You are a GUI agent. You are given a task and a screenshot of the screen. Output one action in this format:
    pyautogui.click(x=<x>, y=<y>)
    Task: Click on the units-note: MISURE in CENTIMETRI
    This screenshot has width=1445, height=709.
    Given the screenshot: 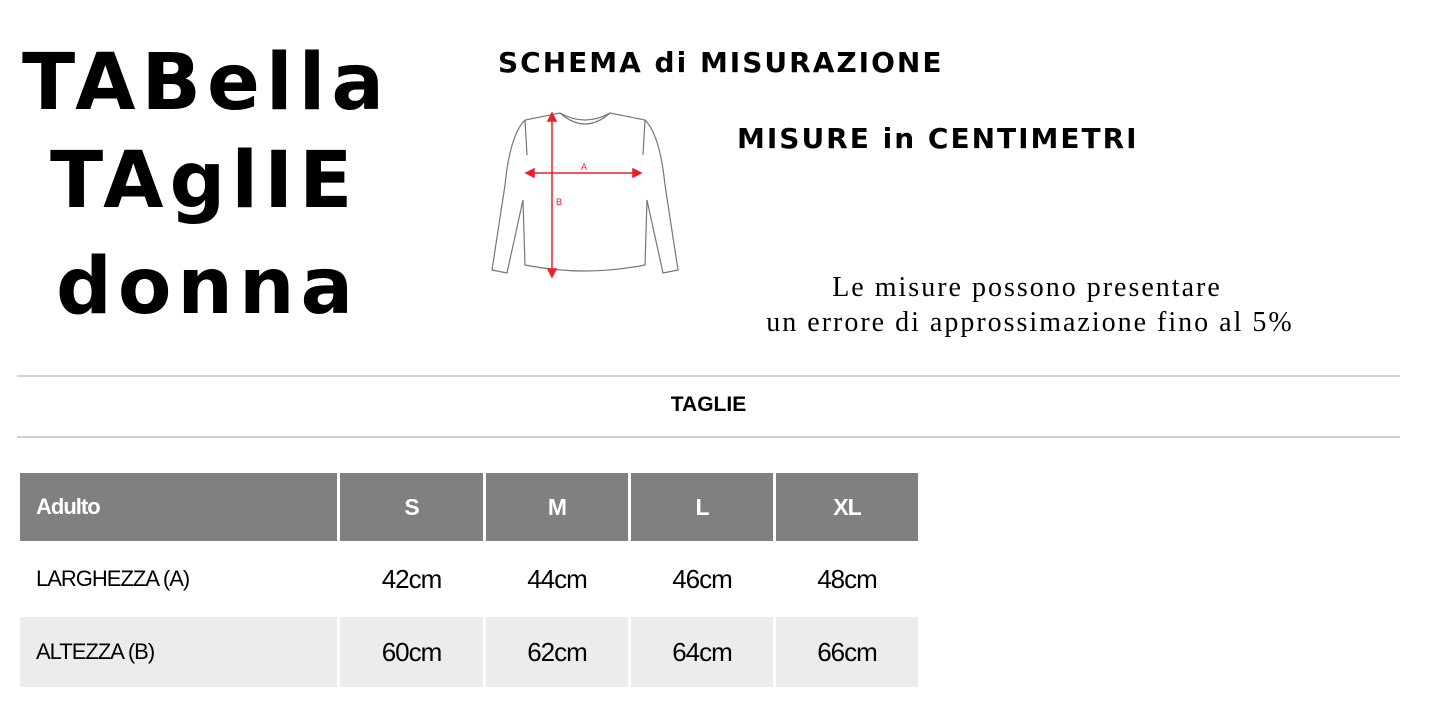 What is the action you would take?
    pyautogui.click(x=938, y=138)
    